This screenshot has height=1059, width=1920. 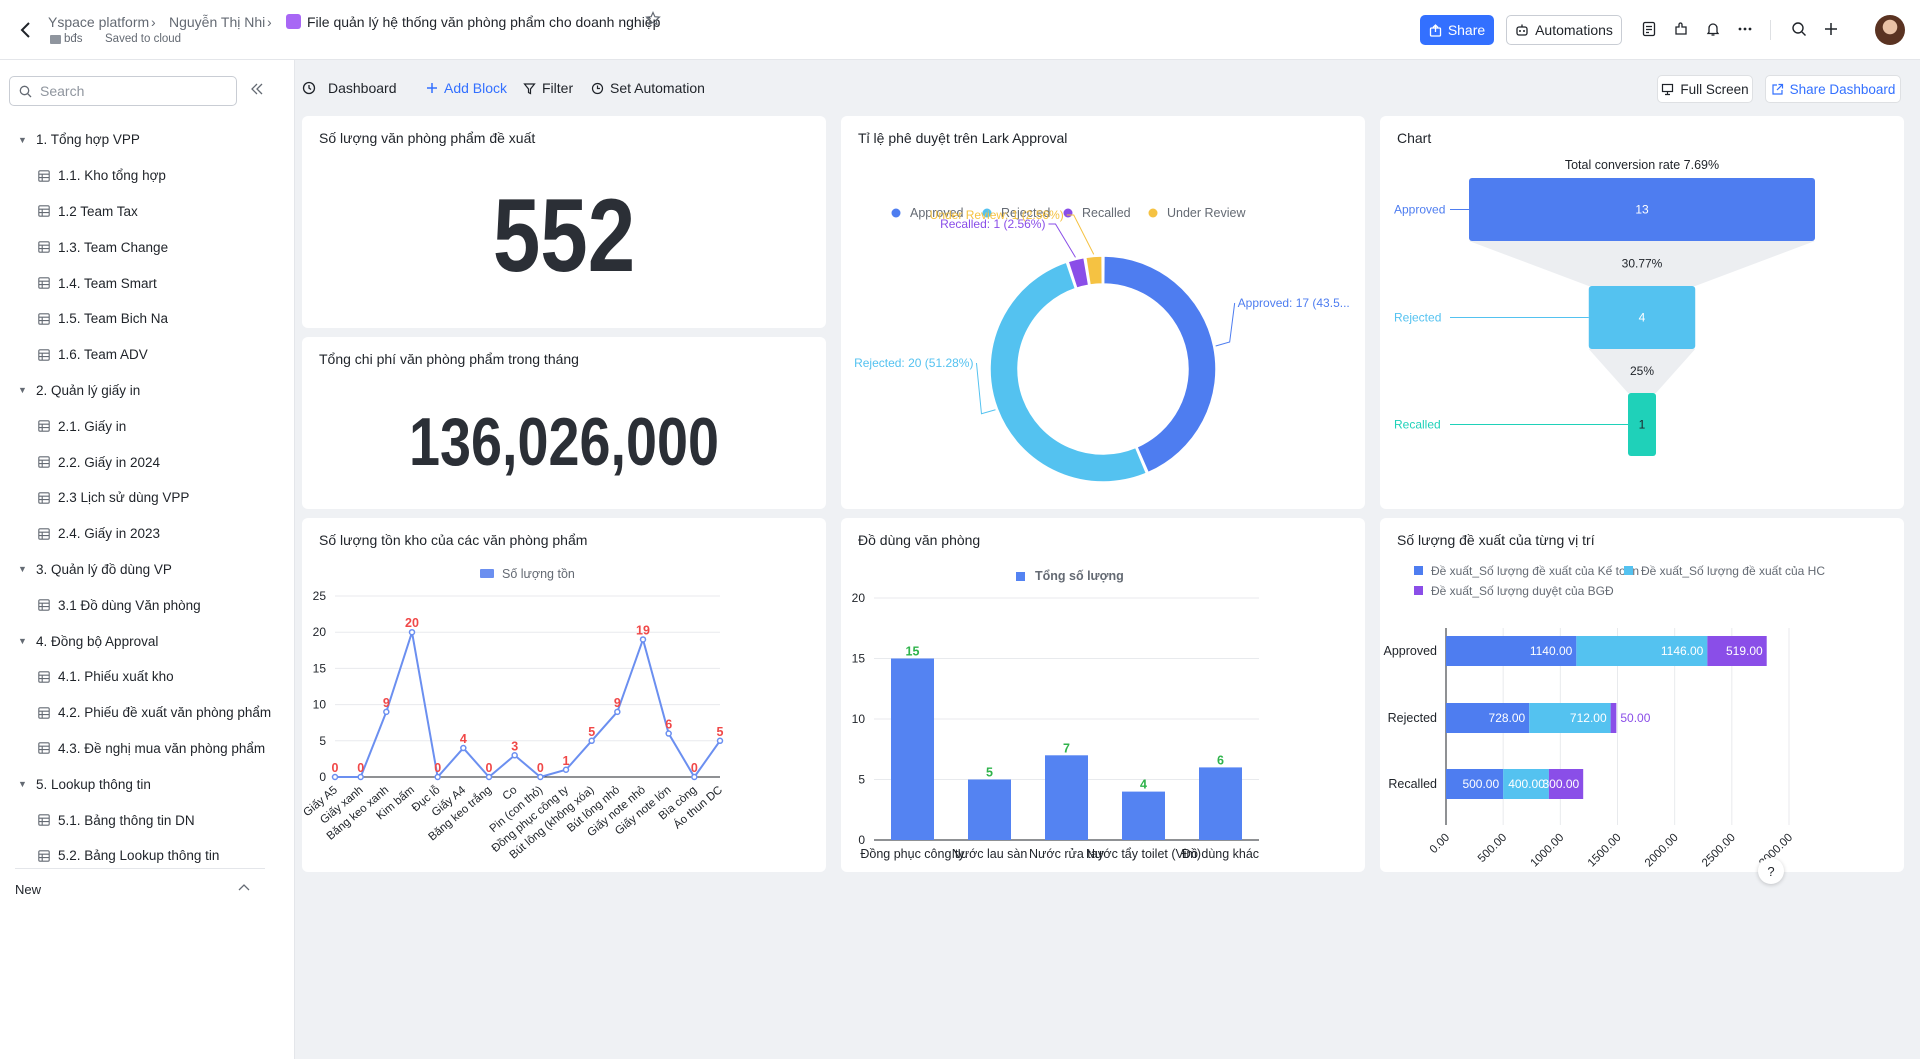 I want to click on sidebar-item-label: 2.3 Lịch sử dùng VPP, so click(x=124, y=498).